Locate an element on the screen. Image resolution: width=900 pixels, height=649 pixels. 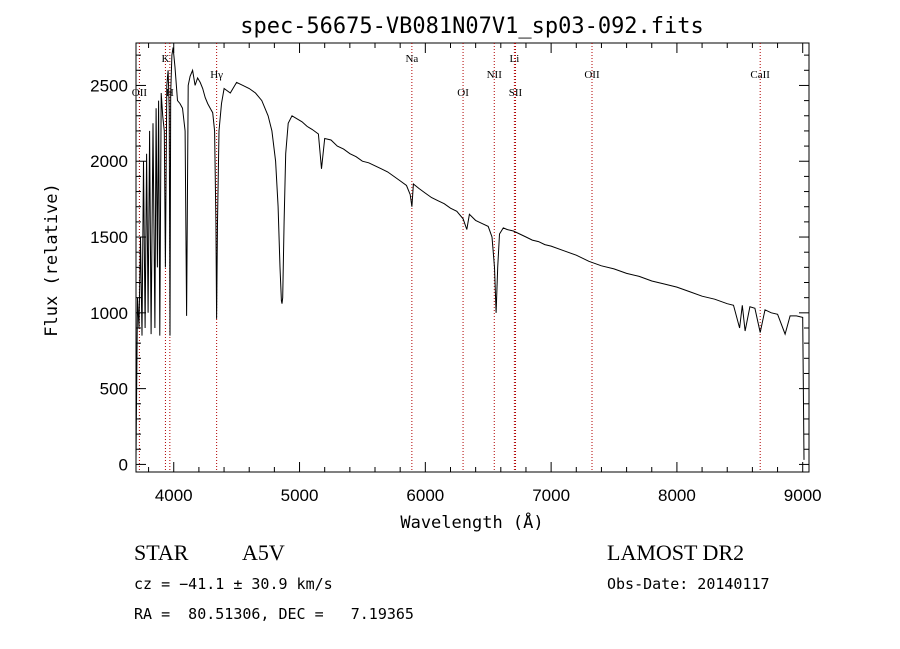
obs-date: Obs-Date: 20140117 is located at coordinates (688, 584).